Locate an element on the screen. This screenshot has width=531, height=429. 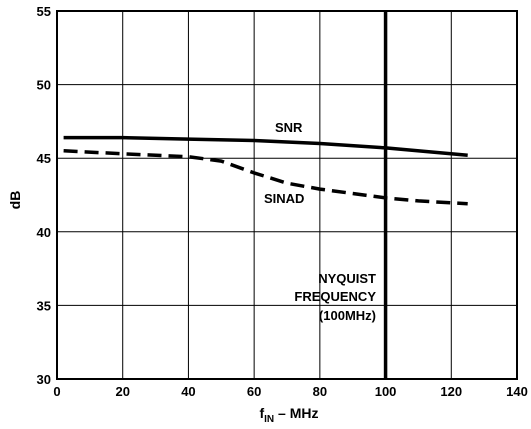
nyquist-annotation-line-1: NYQUIST is located at coordinates (347, 278).